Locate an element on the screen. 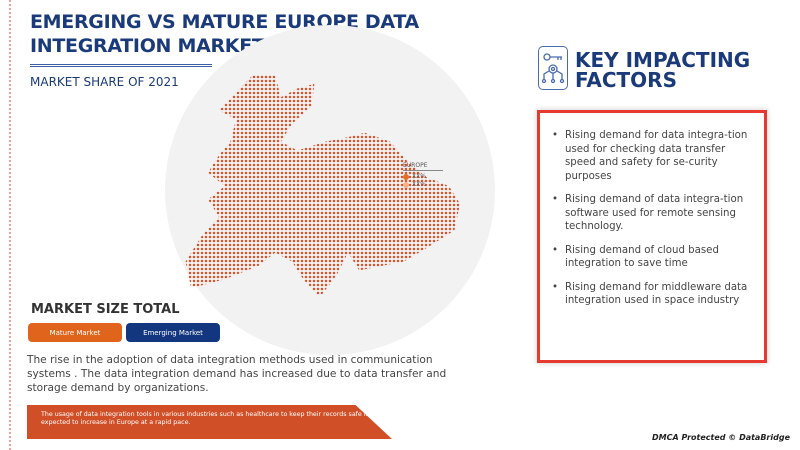  title-divider is located at coordinates (121, 65).